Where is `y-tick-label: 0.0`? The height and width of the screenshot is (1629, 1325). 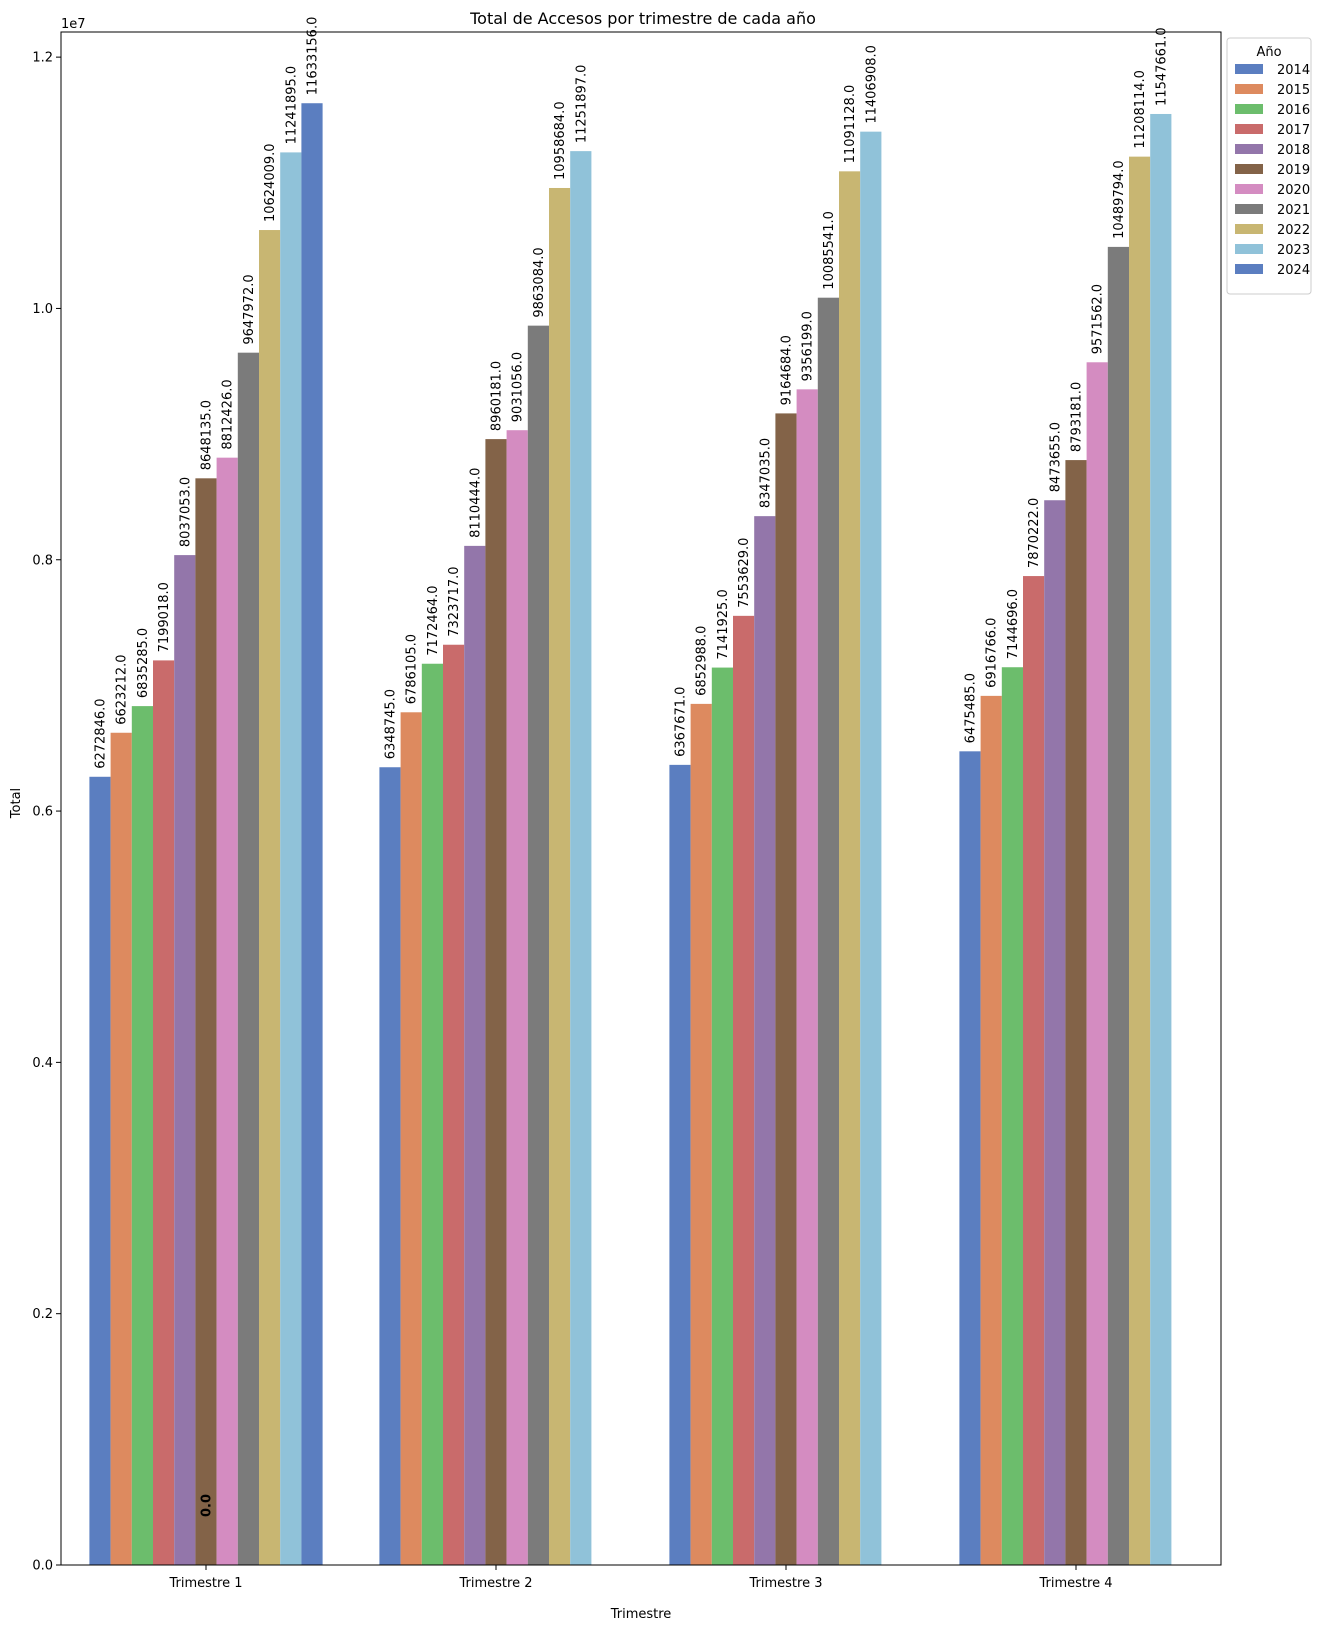
y-tick-label: 0.0 is located at coordinates (42, 1566).